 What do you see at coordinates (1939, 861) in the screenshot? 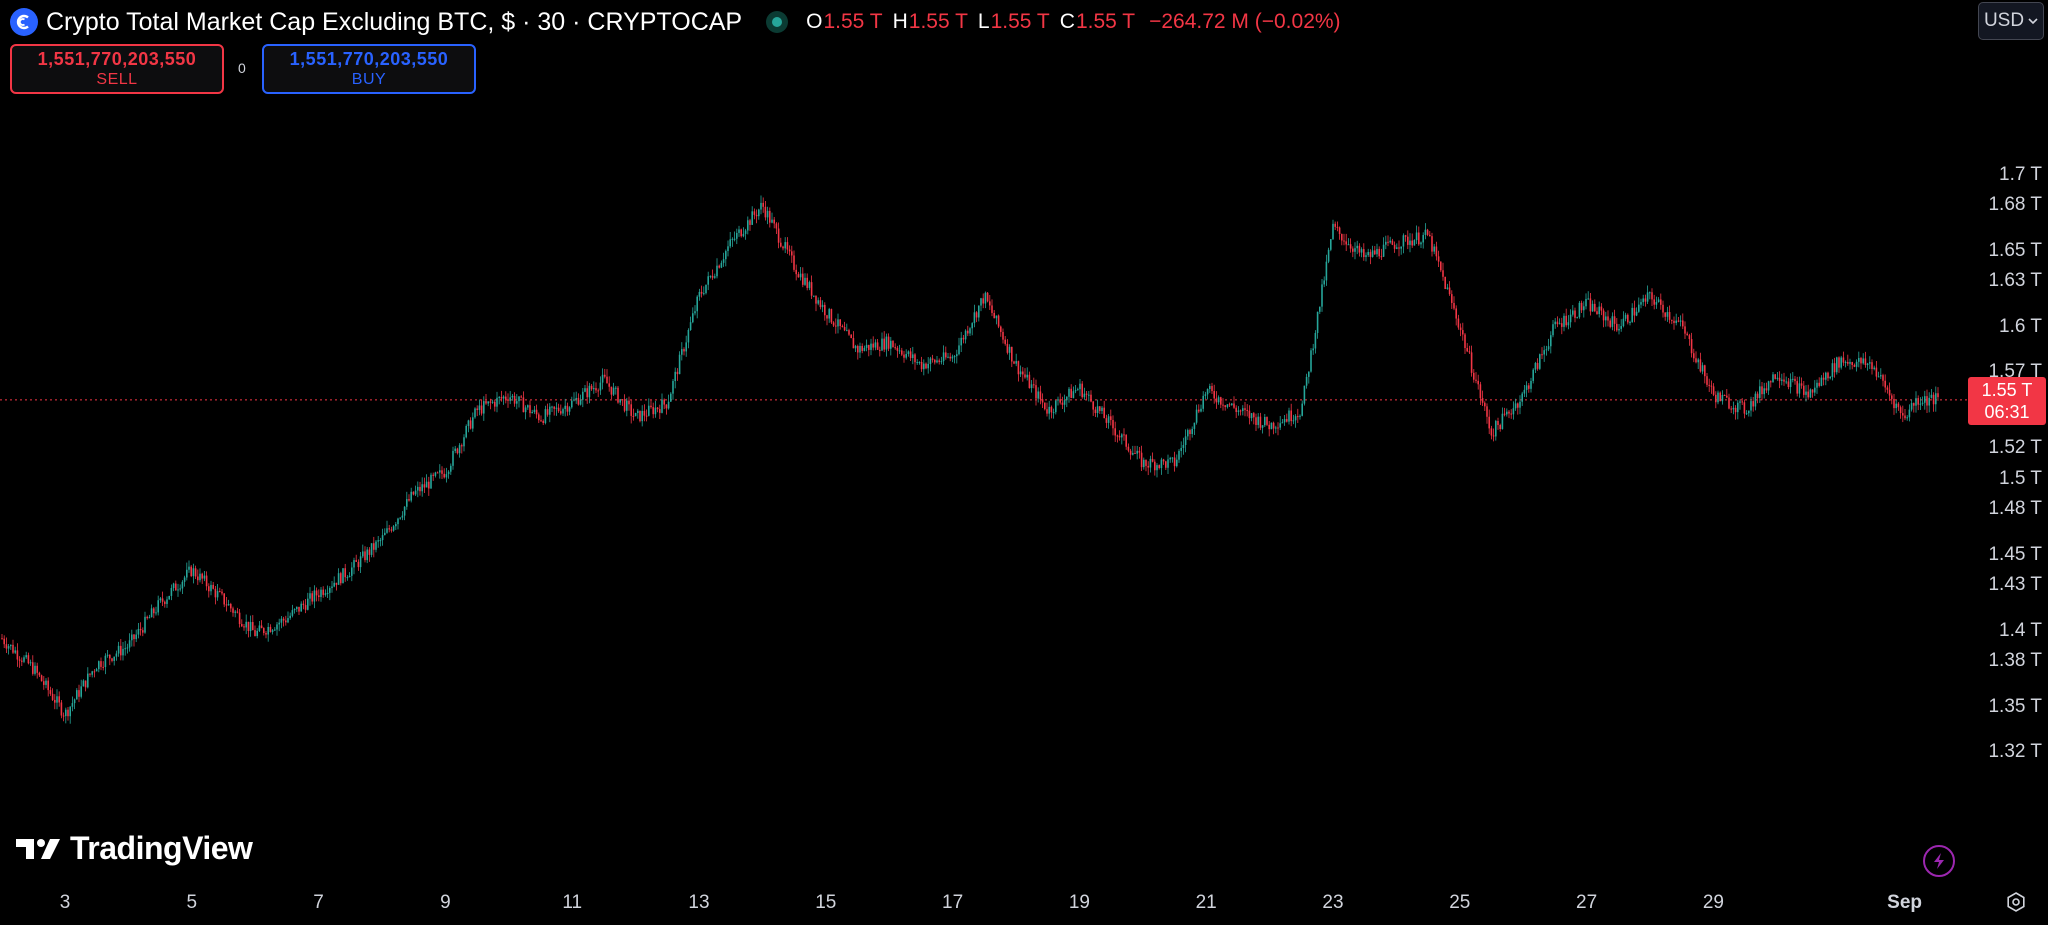
I see `lightning-icon` at bounding box center [1939, 861].